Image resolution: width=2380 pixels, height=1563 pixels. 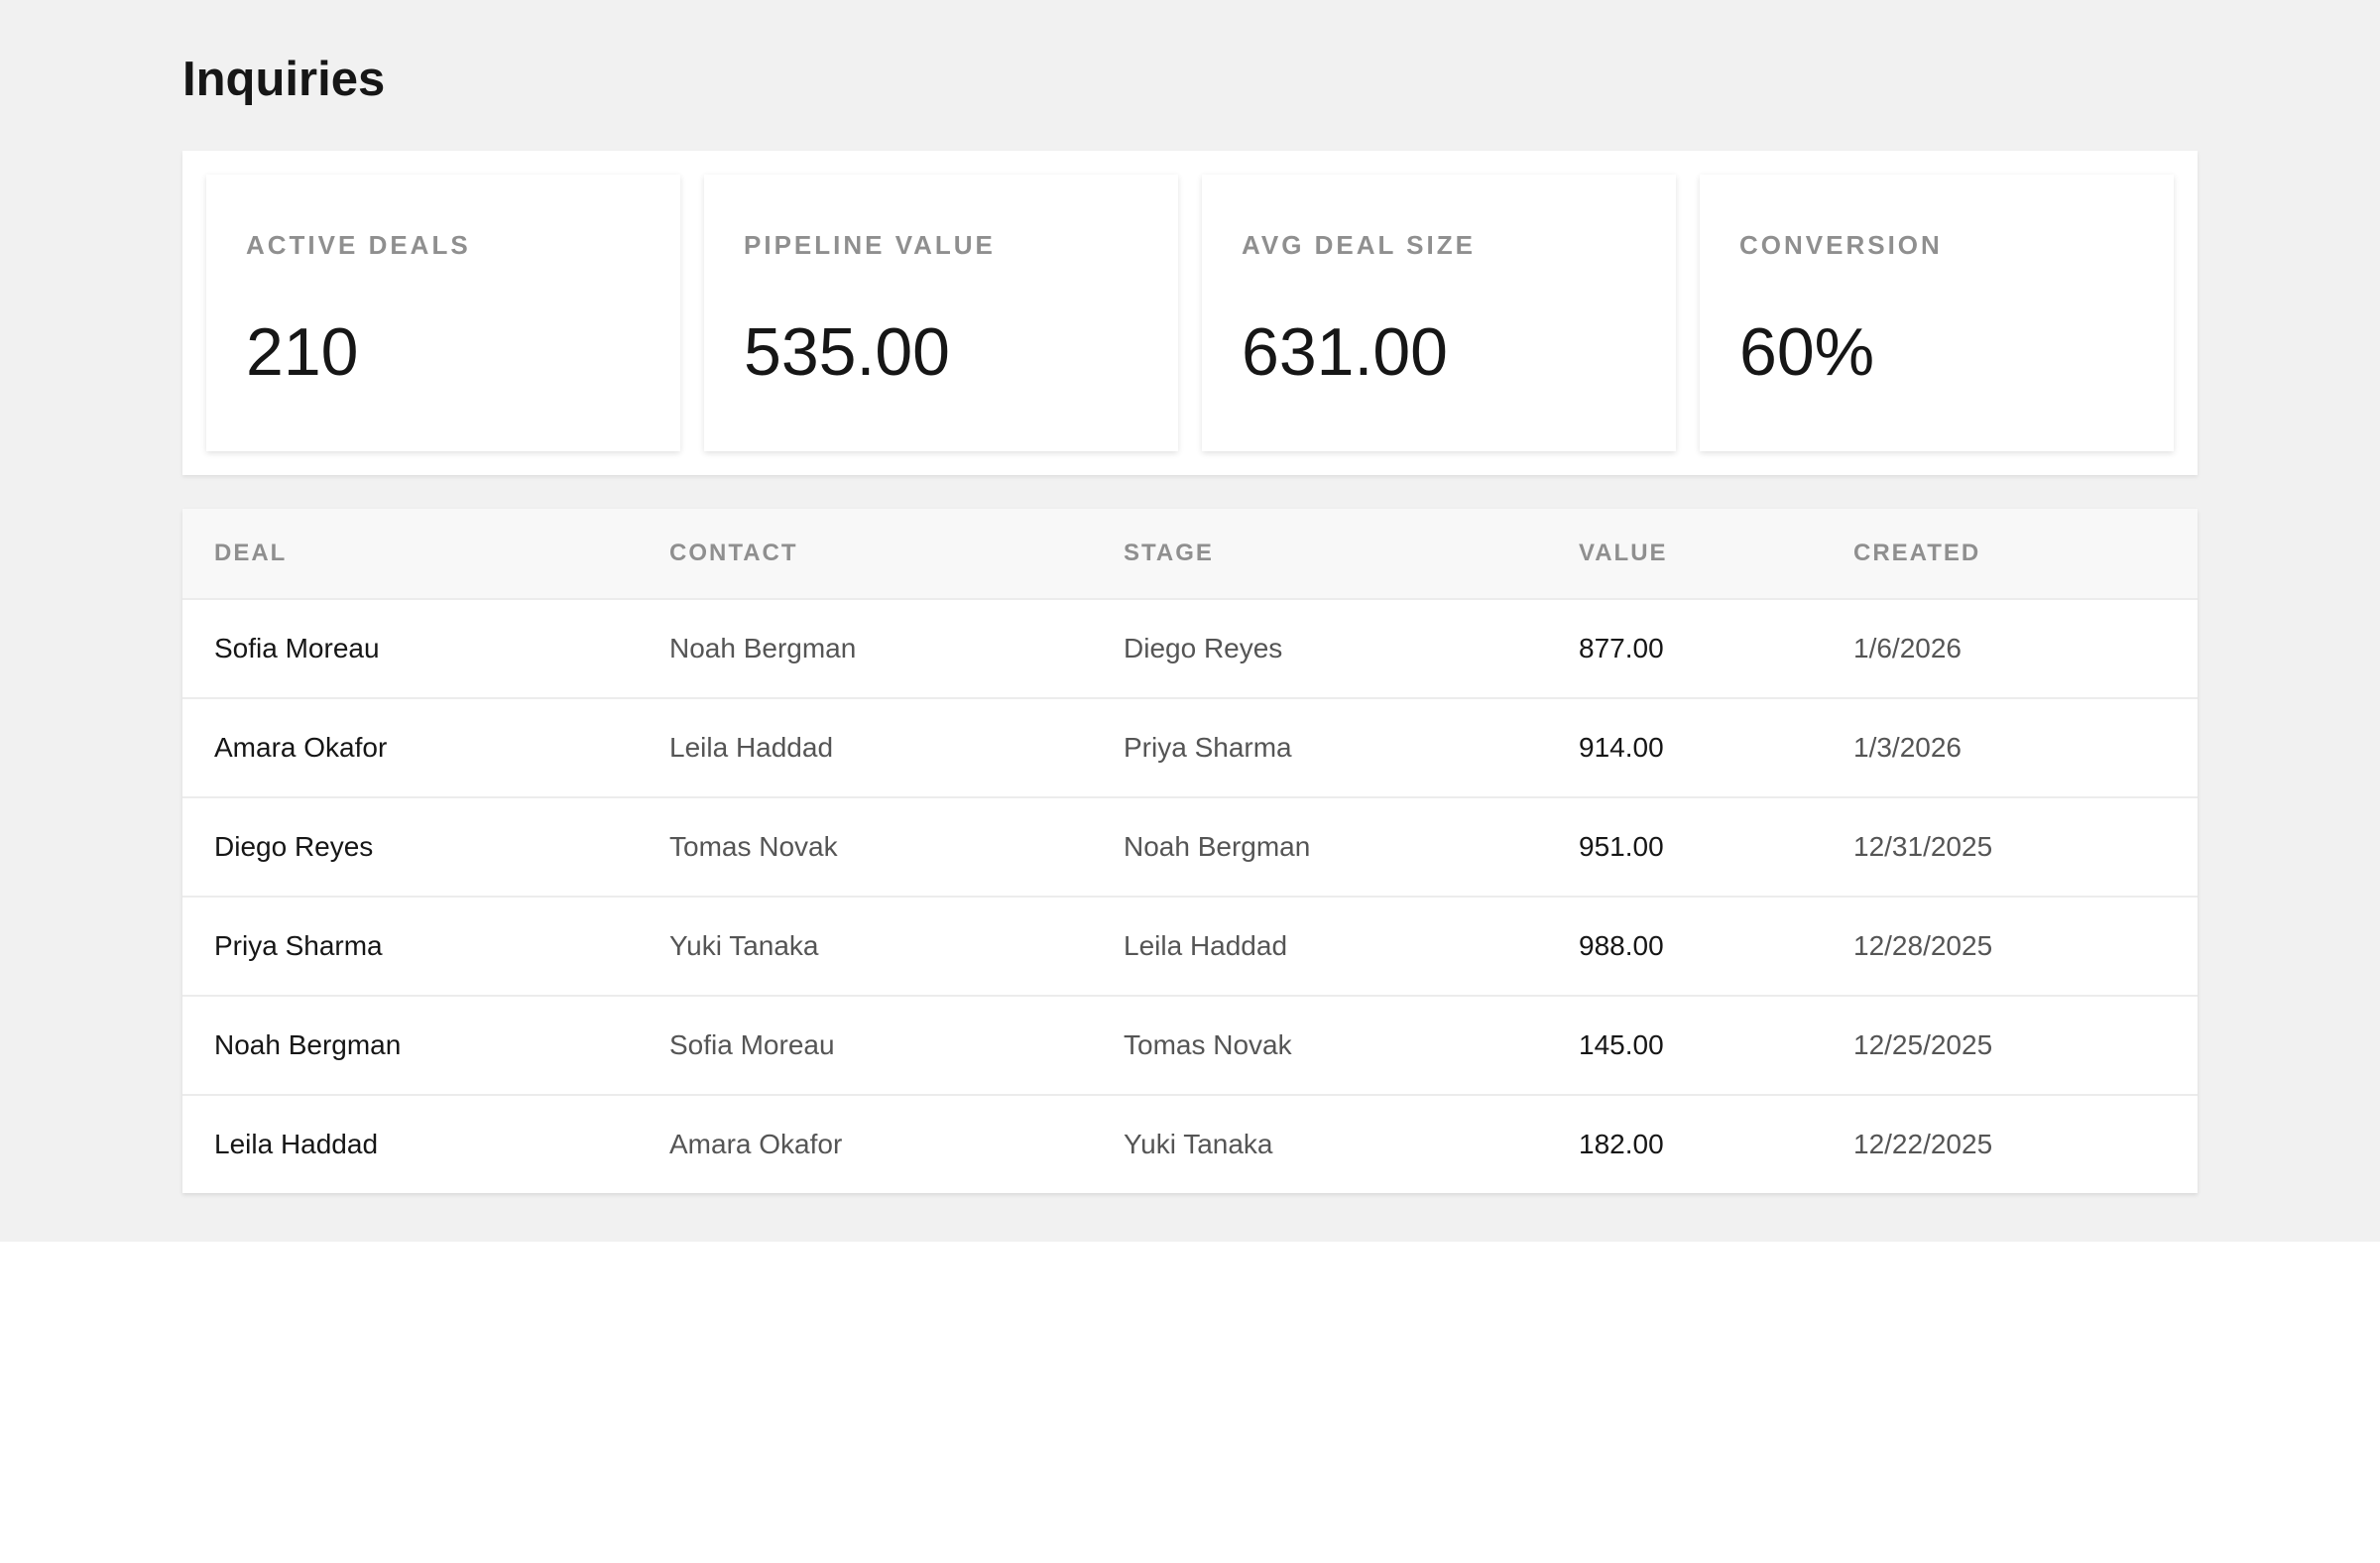 I want to click on stat-label: PIPELINE VALUE, so click(x=870, y=245).